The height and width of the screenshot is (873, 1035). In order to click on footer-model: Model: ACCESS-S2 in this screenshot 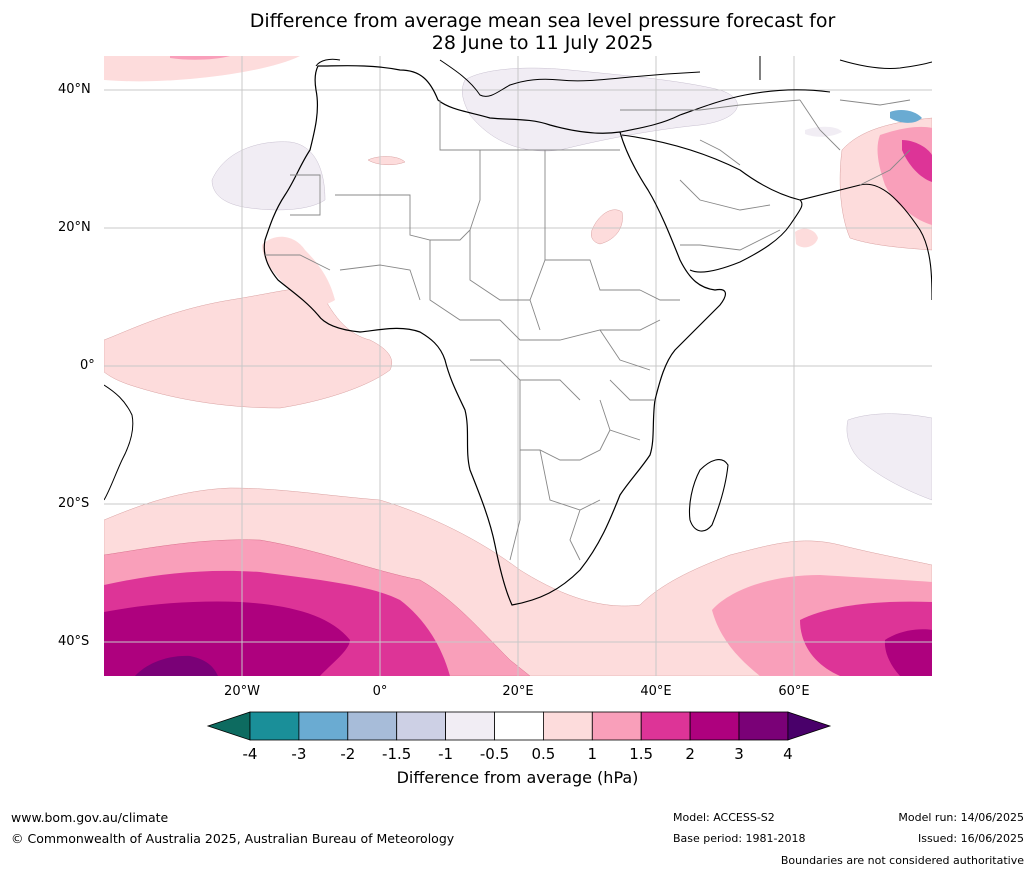, I will do `click(724, 817)`.